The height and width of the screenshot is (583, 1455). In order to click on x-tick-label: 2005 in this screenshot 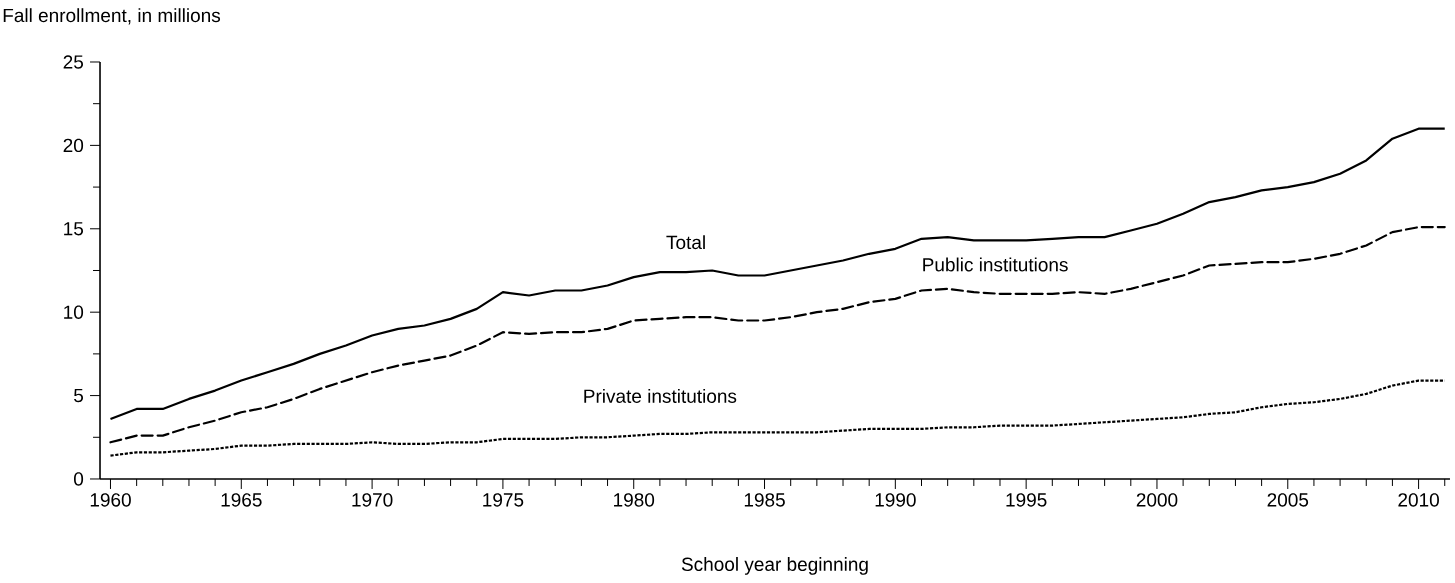, I will do `click(1288, 500)`.